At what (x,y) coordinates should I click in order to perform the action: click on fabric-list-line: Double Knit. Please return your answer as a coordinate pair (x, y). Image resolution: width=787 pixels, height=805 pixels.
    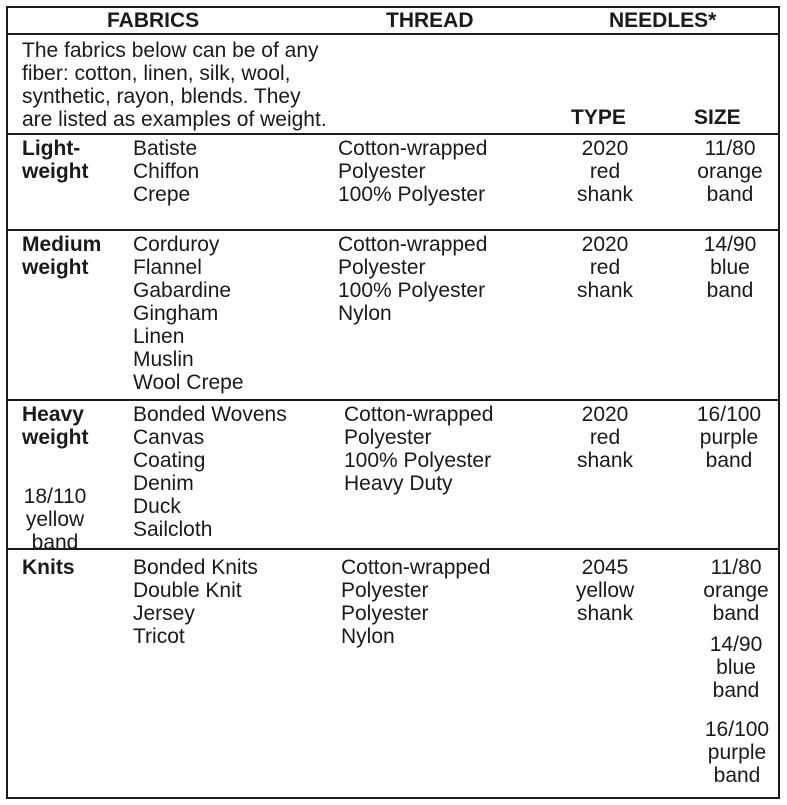
    Looking at the image, I should click on (187, 590).